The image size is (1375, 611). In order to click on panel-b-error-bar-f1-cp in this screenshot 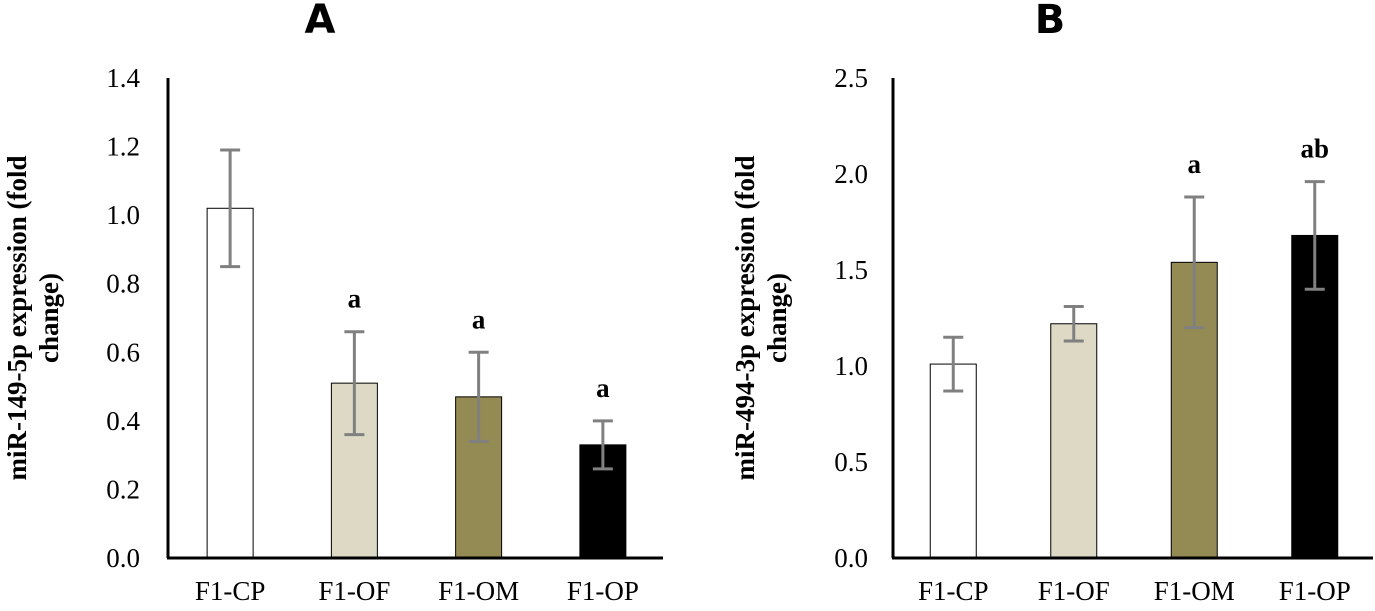, I will do `click(953, 364)`.